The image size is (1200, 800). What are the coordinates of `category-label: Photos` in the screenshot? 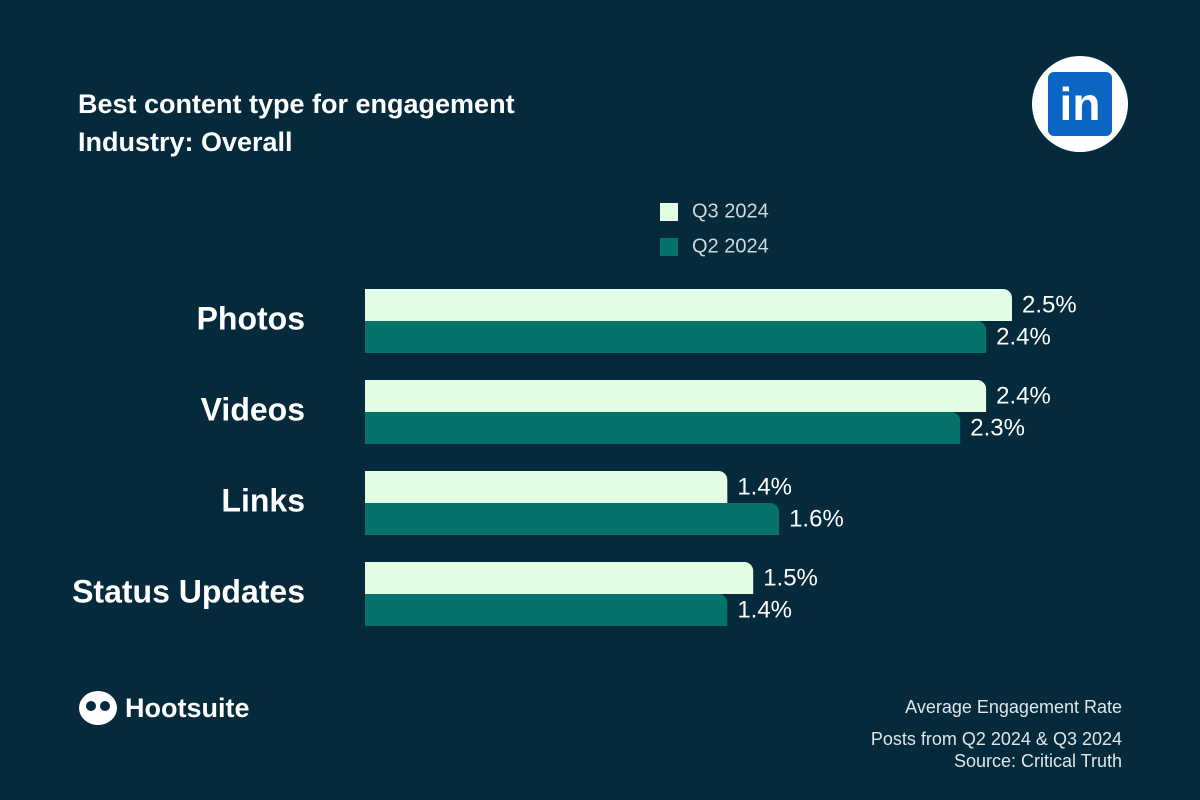 It's located at (251, 318).